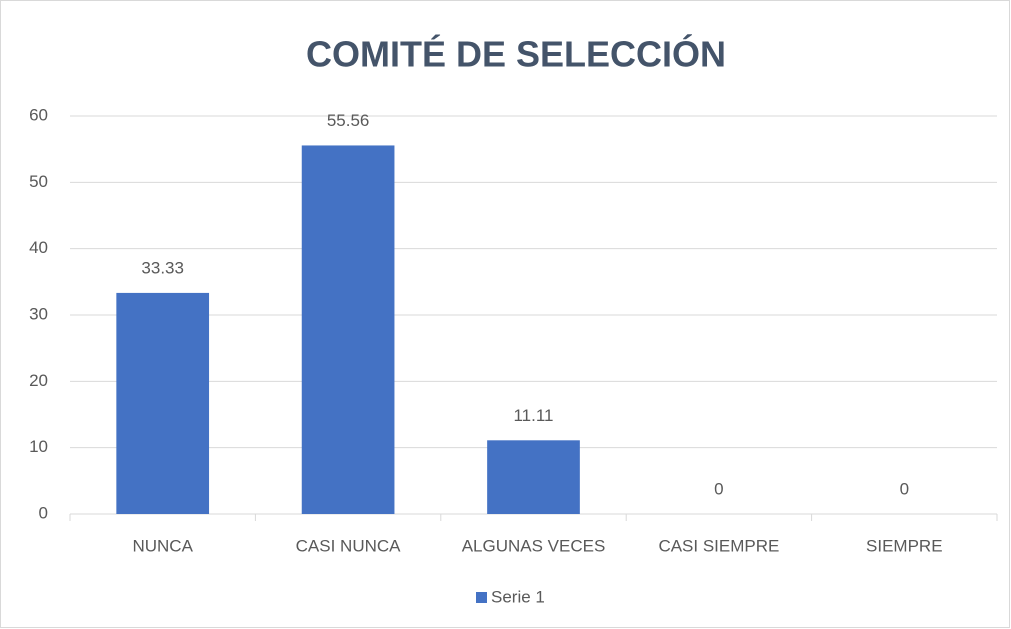  I want to click on x-tick-label: CASI SIEMPRE, so click(718, 545).